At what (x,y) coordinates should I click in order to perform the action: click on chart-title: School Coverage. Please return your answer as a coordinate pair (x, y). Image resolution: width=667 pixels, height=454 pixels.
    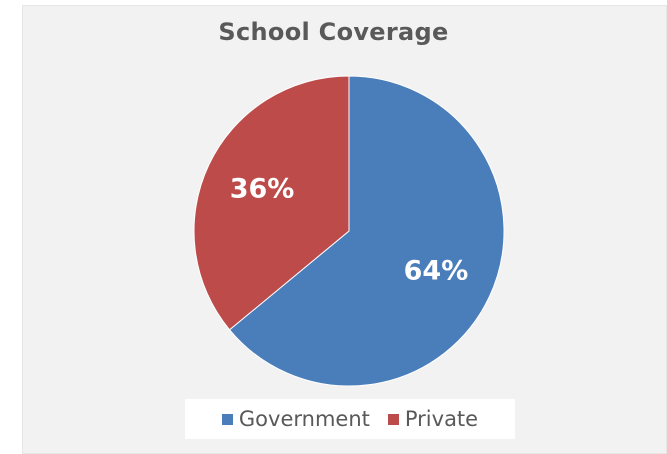
    Looking at the image, I should click on (333, 32).